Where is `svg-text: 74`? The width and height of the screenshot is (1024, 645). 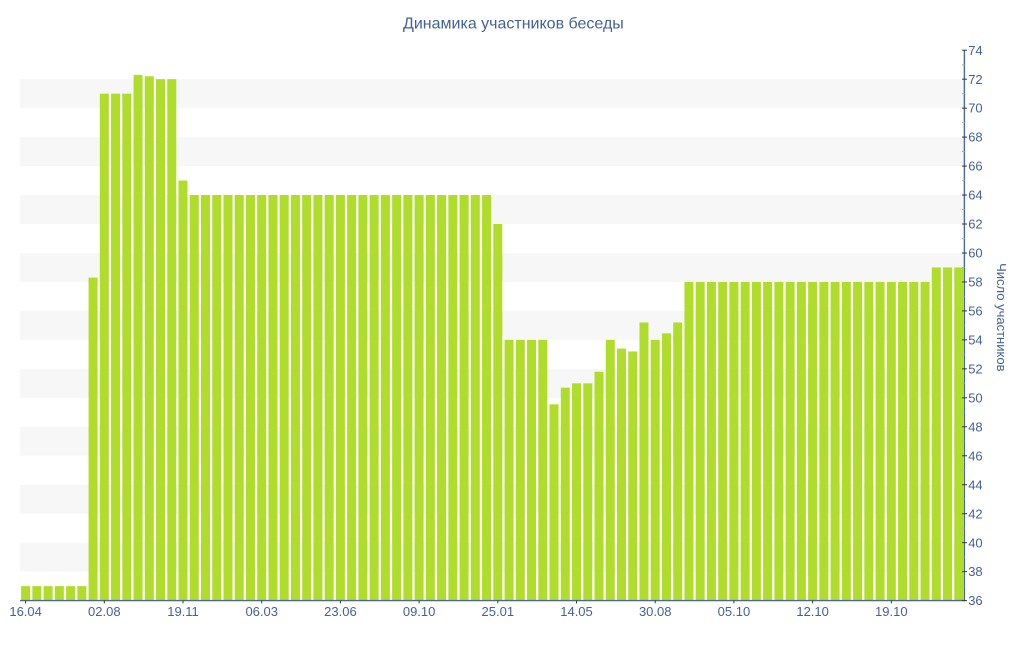 svg-text: 74 is located at coordinates (975, 50).